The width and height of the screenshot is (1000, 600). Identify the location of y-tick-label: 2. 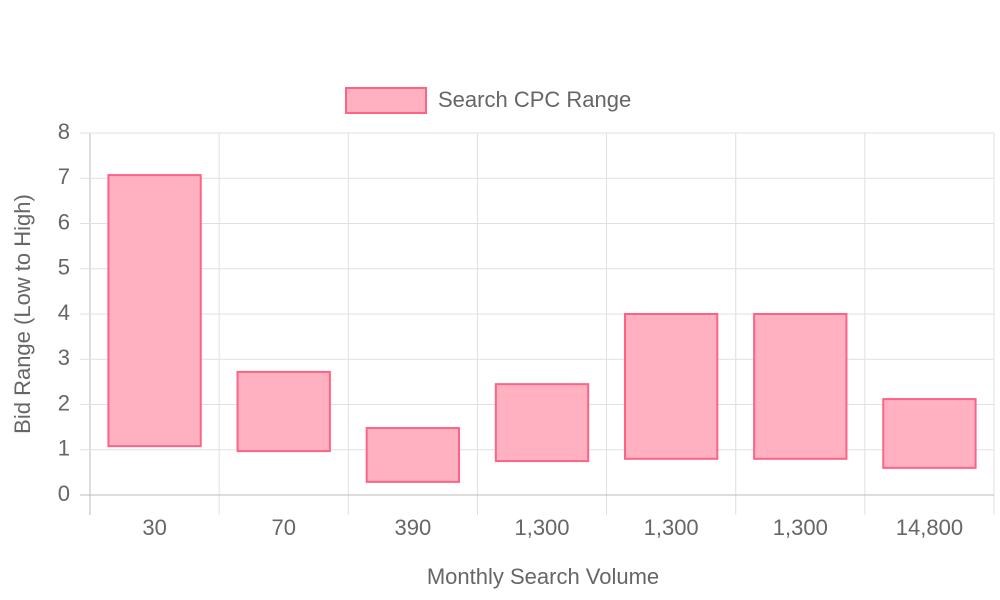
(64, 402).